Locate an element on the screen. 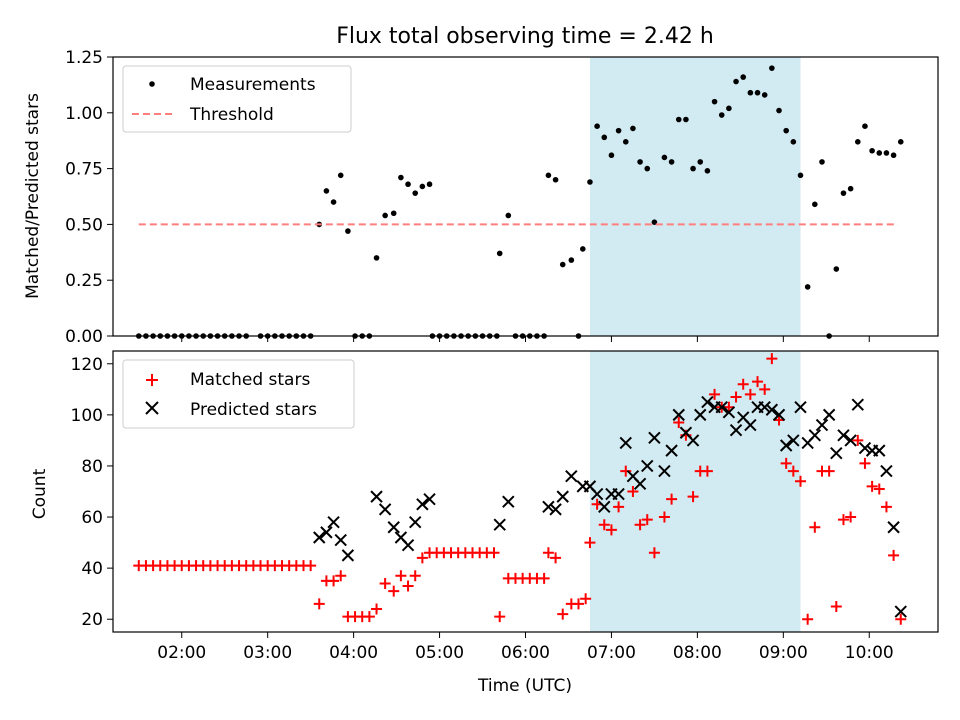 This screenshot has height=720, width=960. y-tick-label: 0.00 is located at coordinates (84, 337).